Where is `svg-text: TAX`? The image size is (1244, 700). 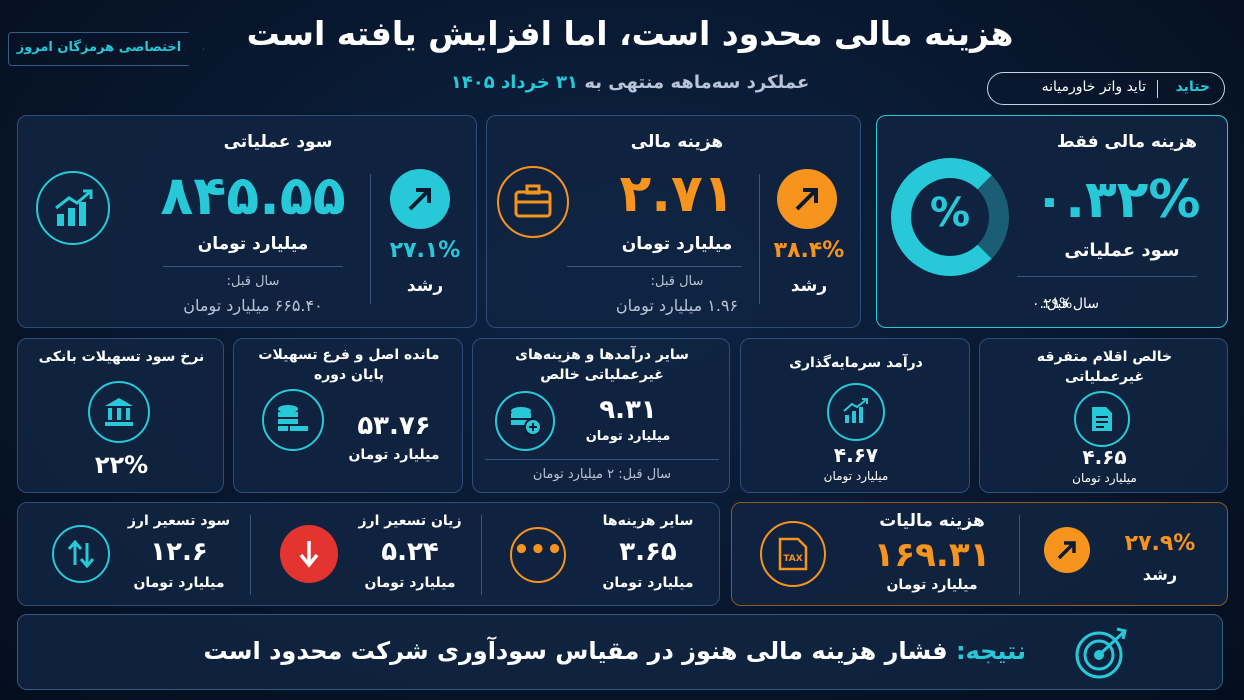 svg-text: TAX is located at coordinates (792, 559).